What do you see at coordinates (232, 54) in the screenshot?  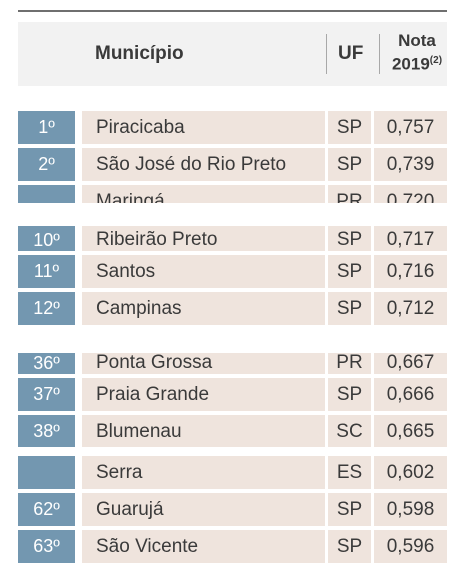 I see `table-header: Município UF Nota 2019(2)` at bounding box center [232, 54].